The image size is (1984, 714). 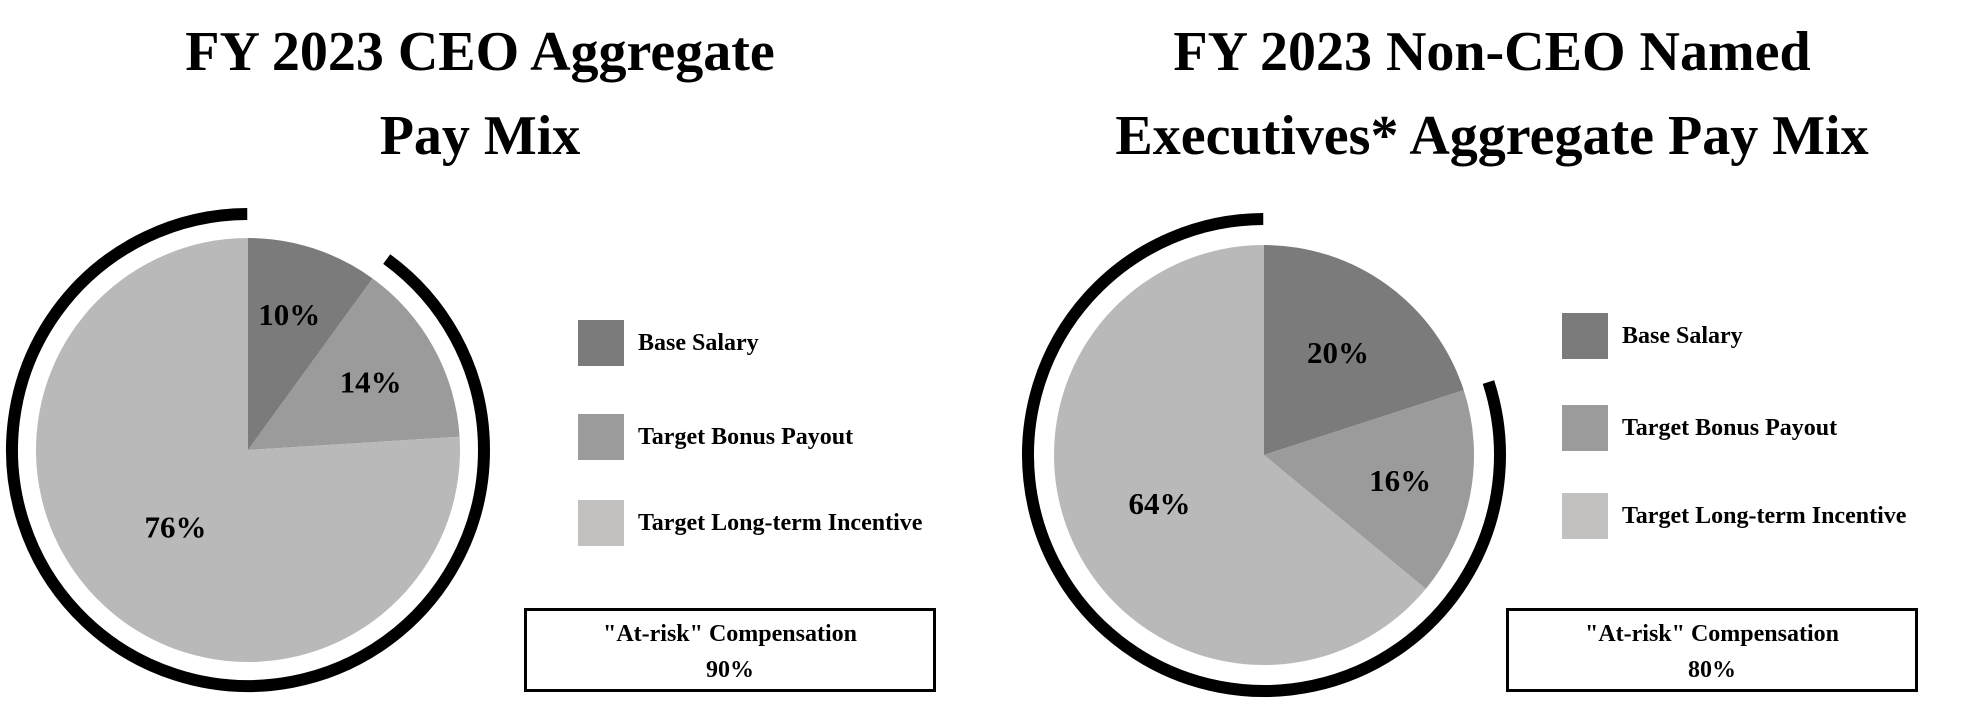 What do you see at coordinates (1712, 670) in the screenshot?
I see `at-risk-value: 80%` at bounding box center [1712, 670].